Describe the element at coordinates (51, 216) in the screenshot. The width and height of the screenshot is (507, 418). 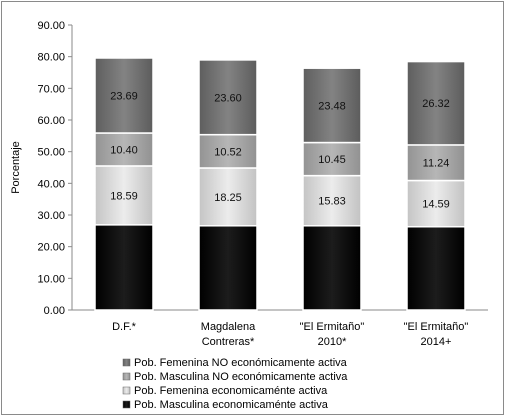
I see `y-tick-label: 30.00` at that location.